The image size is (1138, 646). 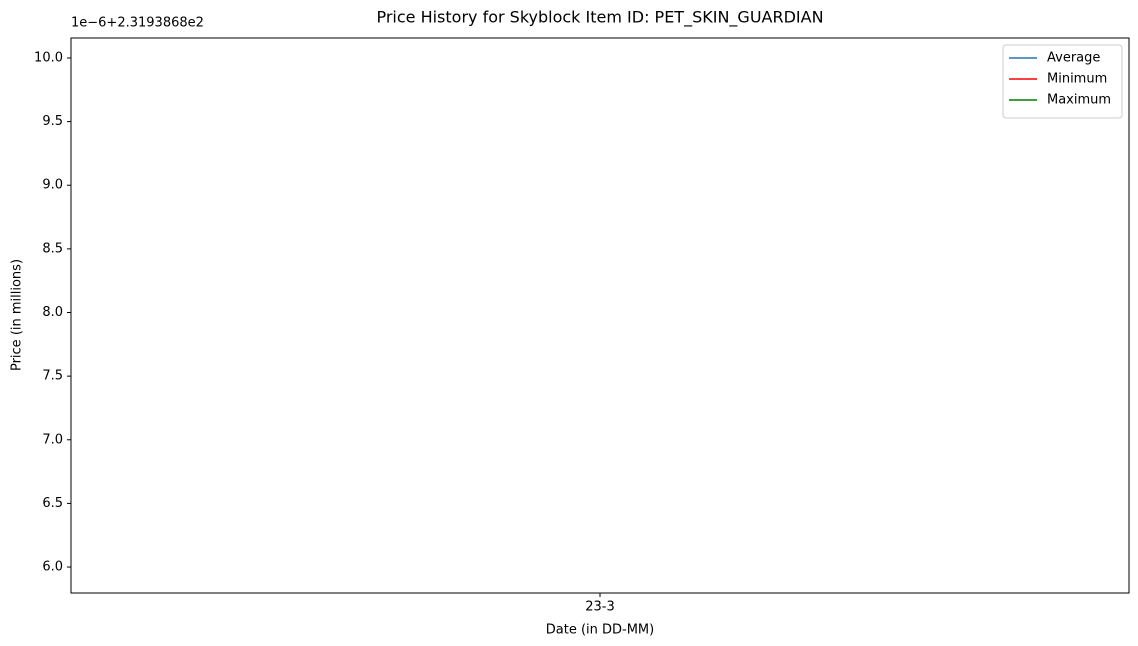 I want to click on x-tick-label: 23-3, so click(x=600, y=607).